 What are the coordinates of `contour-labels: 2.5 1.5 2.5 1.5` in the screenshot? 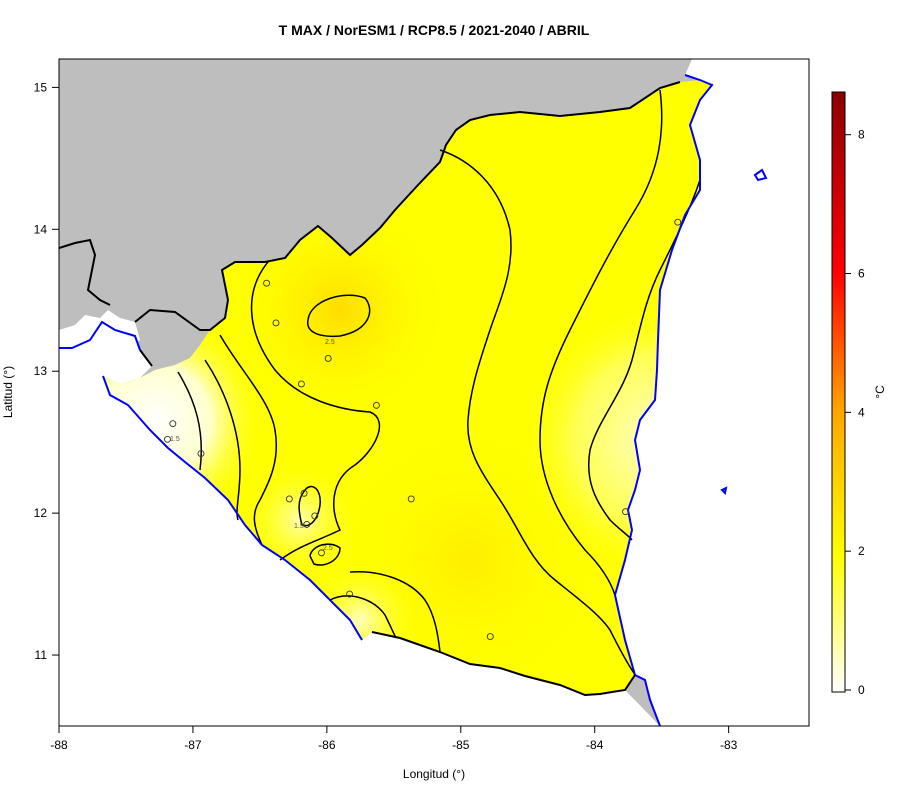 It's located at (252, 445).